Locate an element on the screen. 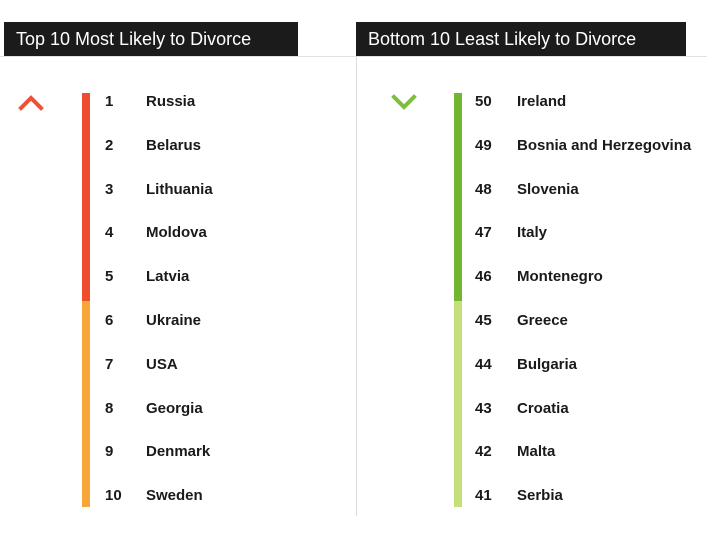 The width and height of the screenshot is (707, 559). chevron-down-icon is located at coordinates (404, 102).